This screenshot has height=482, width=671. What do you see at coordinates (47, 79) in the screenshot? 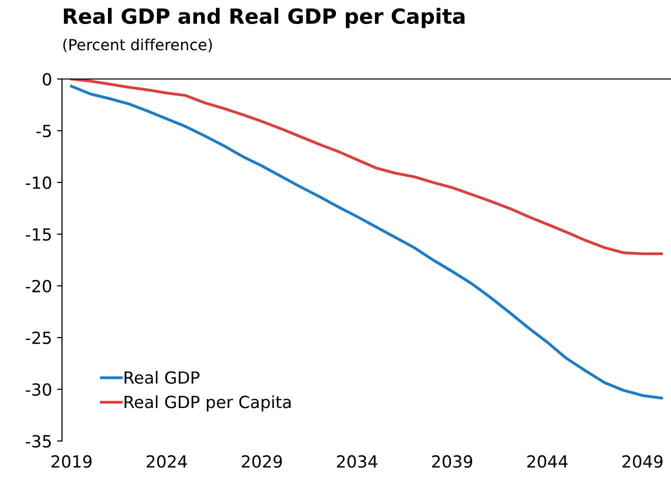
I see `y-tick-label: 0` at bounding box center [47, 79].